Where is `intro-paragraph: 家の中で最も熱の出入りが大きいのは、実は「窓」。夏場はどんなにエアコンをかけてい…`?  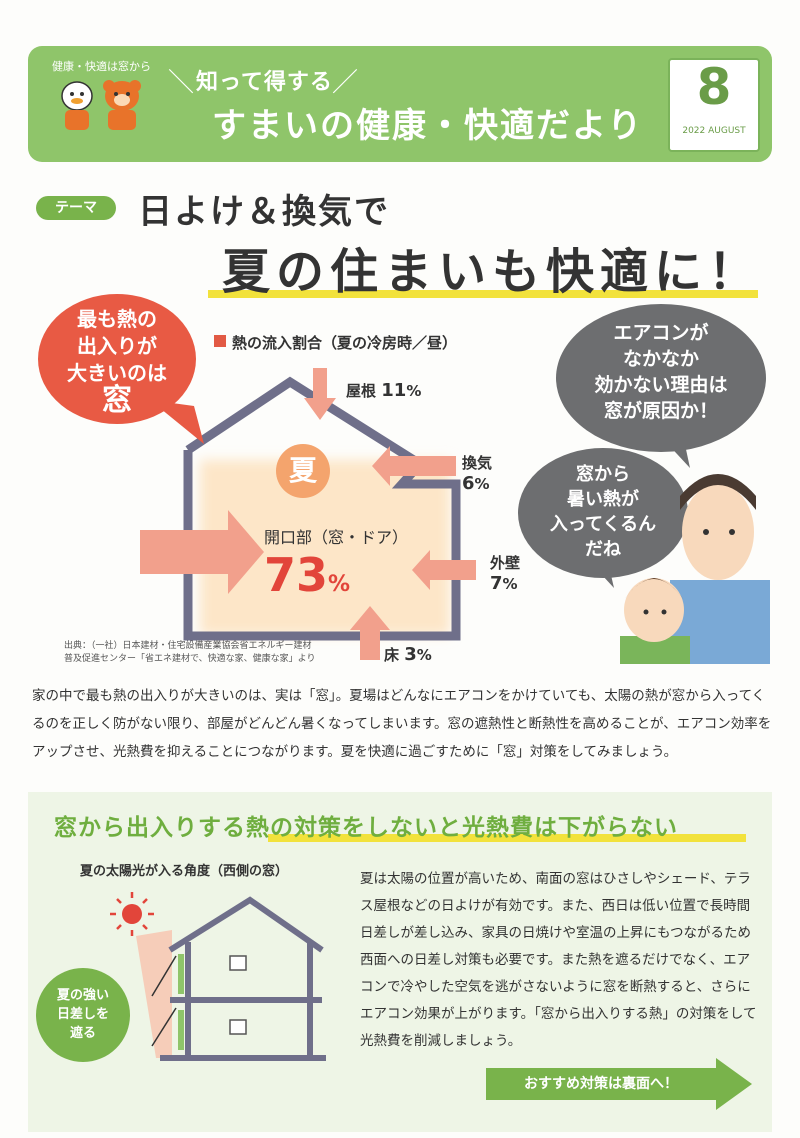
intro-paragraph: 家の中で最も熱の出入りが大きいのは、実は「窓」。夏場はどんなにエアコンをかけてい… is located at coordinates (402, 724).